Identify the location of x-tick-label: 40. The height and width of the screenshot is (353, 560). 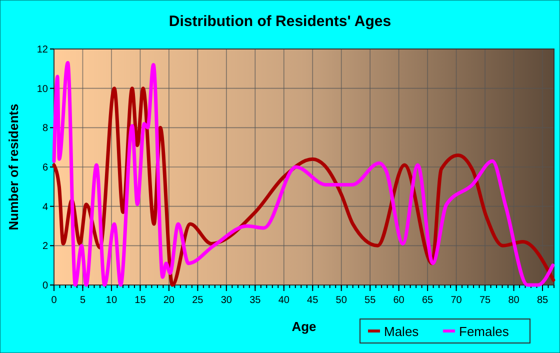
(284, 300).